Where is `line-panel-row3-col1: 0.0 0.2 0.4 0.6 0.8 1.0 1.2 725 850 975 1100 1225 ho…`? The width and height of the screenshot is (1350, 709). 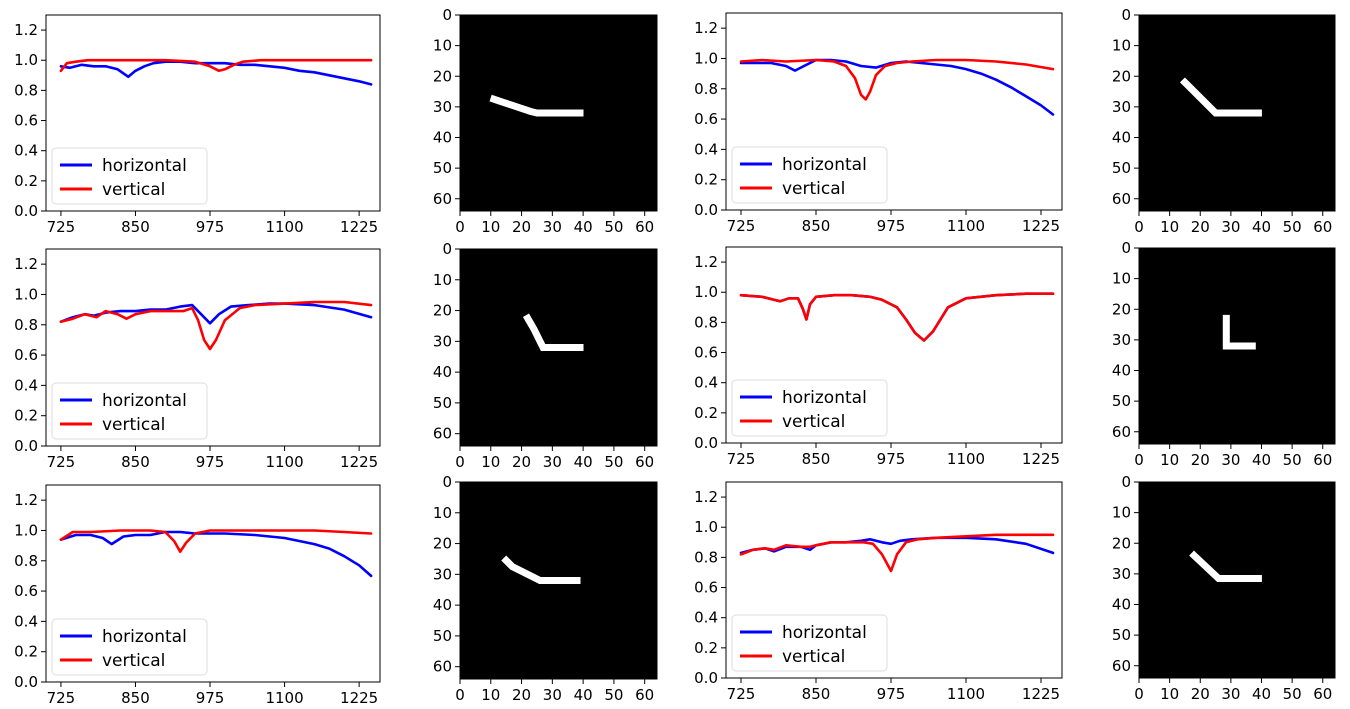
line-panel-row3-col1: 0.0 0.2 0.4 0.6 0.8 1.0 1.2 725 850 975 1100 1225 ho… is located at coordinates (197, 595).